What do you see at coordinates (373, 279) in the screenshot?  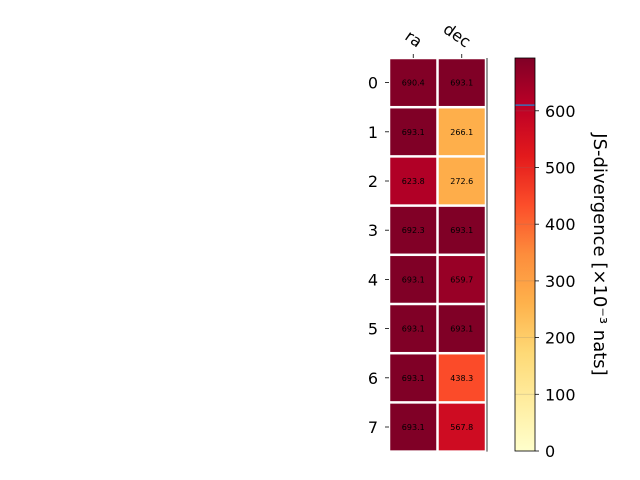 I see `y-tick-label-4: 4` at bounding box center [373, 279].